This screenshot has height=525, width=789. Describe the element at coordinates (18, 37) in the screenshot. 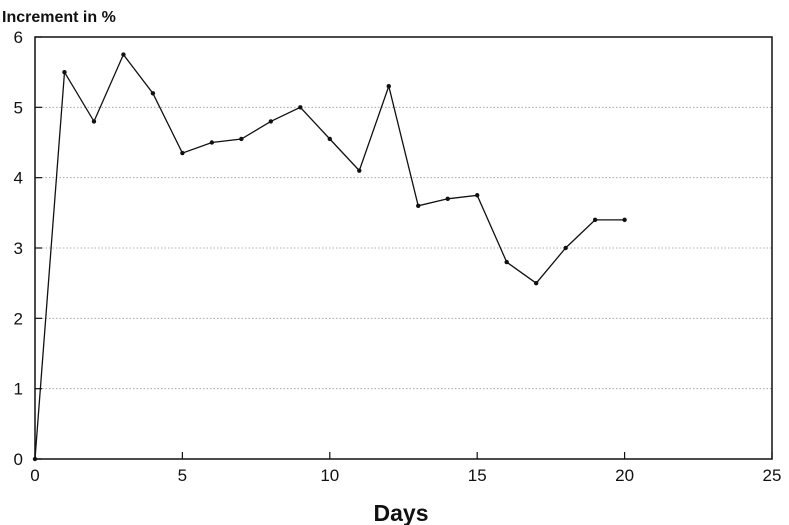

I see `y-tick-label: 6` at that location.